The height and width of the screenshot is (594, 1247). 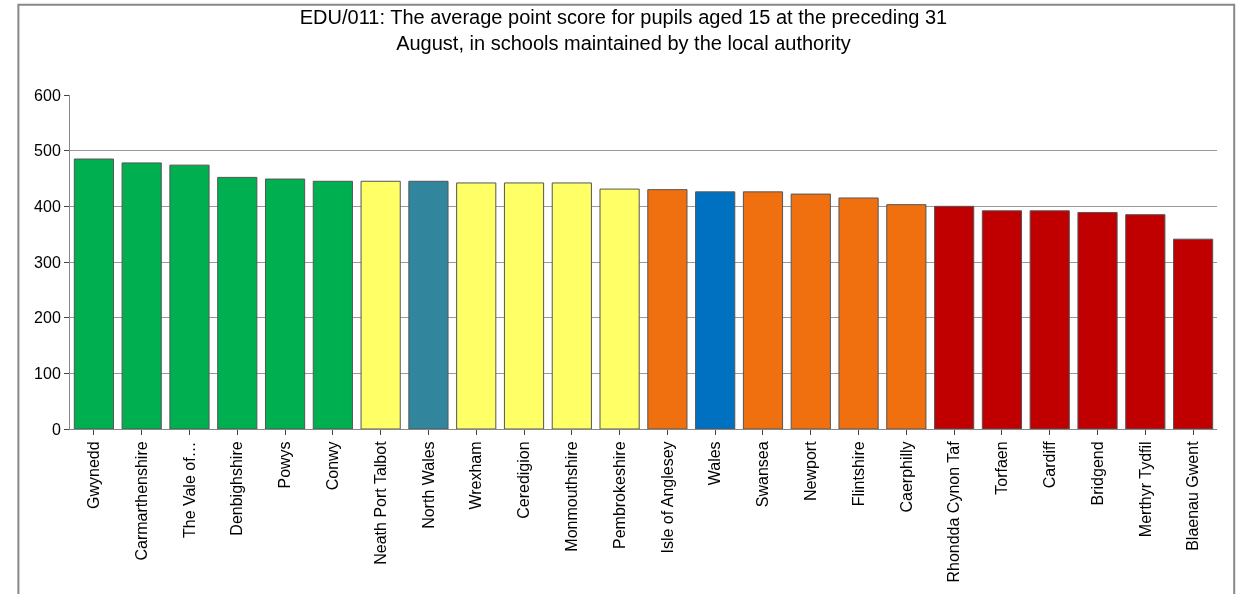 I want to click on chart-title: EDU/011: The average point score for pupils aged 15 at the preceding 31 August, in schools maintained by the local authority, so click(x=623, y=29).